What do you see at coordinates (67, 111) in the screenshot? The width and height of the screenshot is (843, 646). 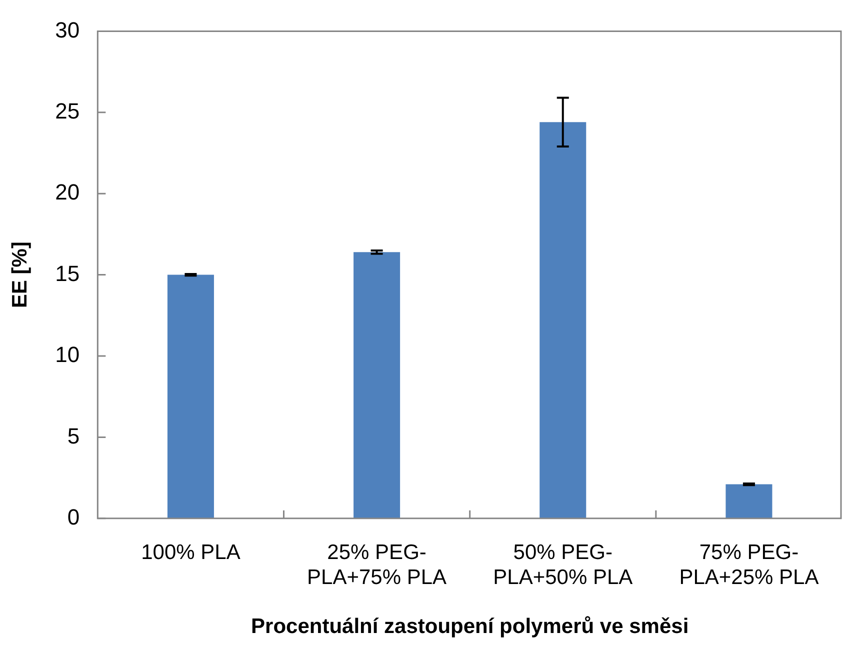 I see `y-tick-label: 25` at bounding box center [67, 111].